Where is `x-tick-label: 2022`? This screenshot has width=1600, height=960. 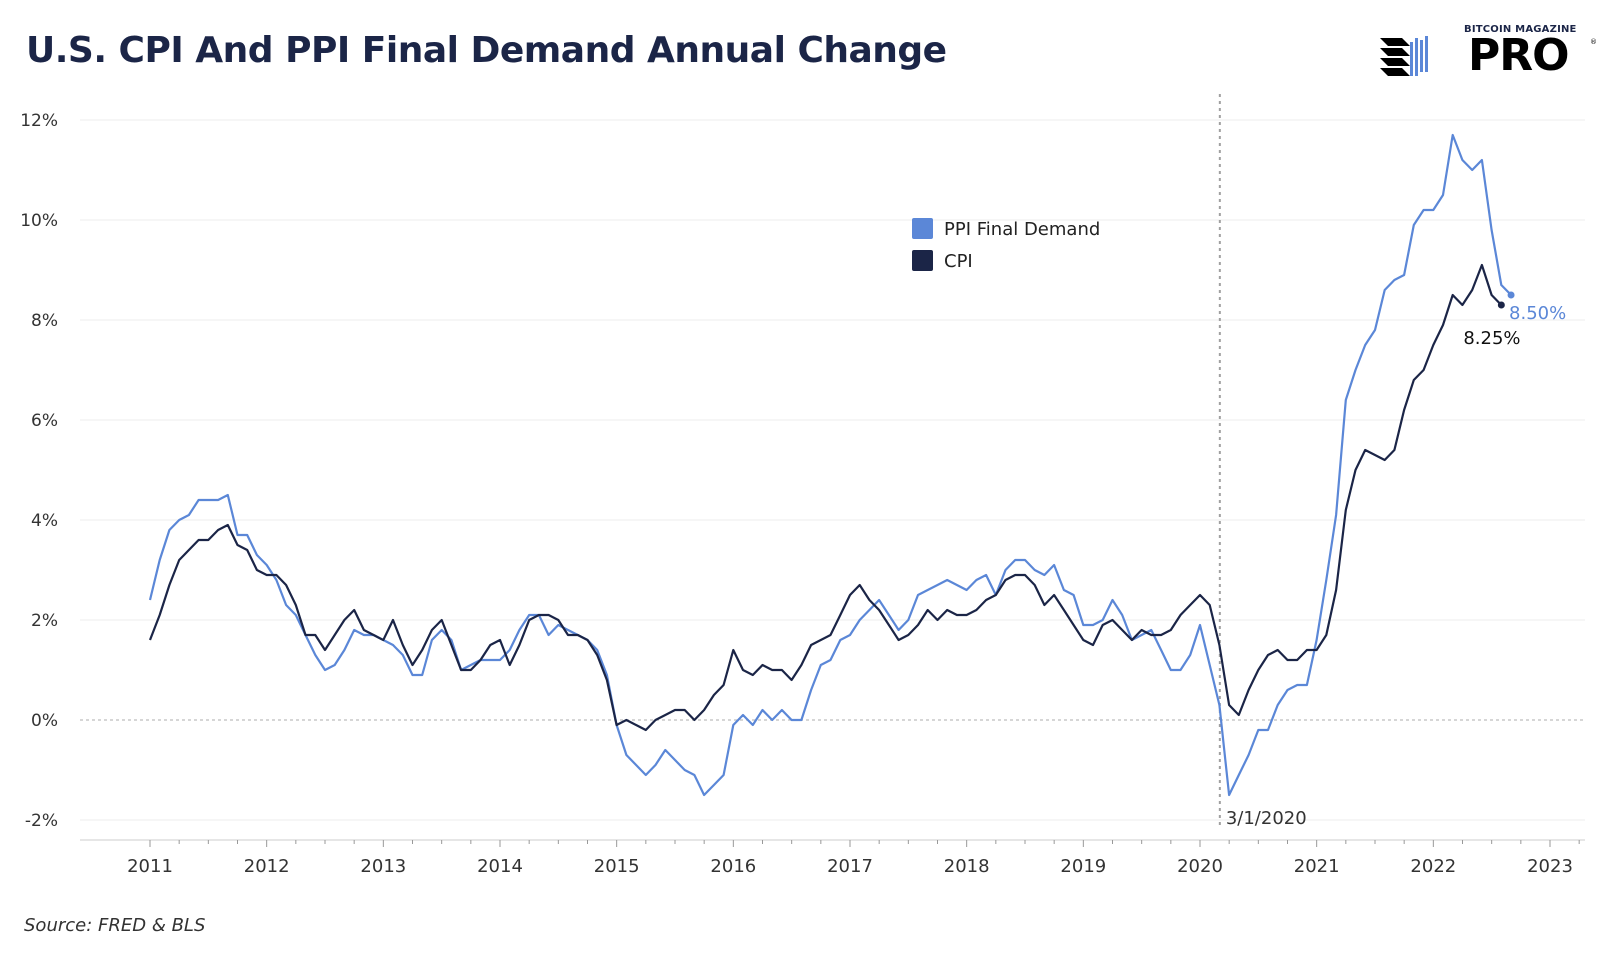
x-tick-label: 2022 is located at coordinates (1433, 866).